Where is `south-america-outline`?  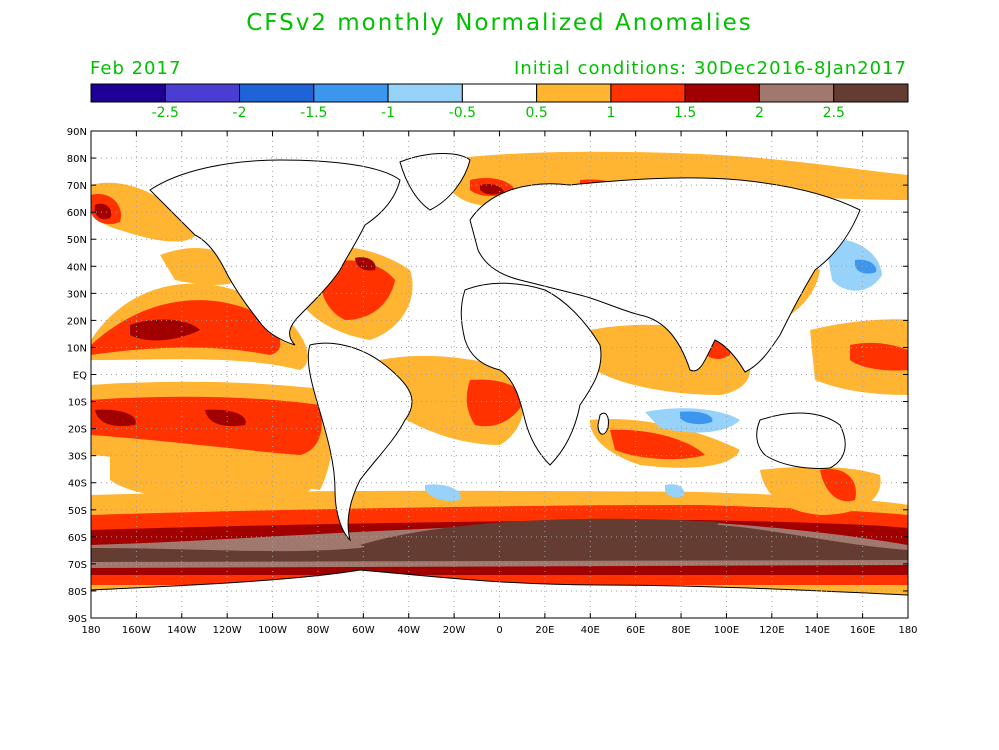
south-america-outline is located at coordinates (360, 442).